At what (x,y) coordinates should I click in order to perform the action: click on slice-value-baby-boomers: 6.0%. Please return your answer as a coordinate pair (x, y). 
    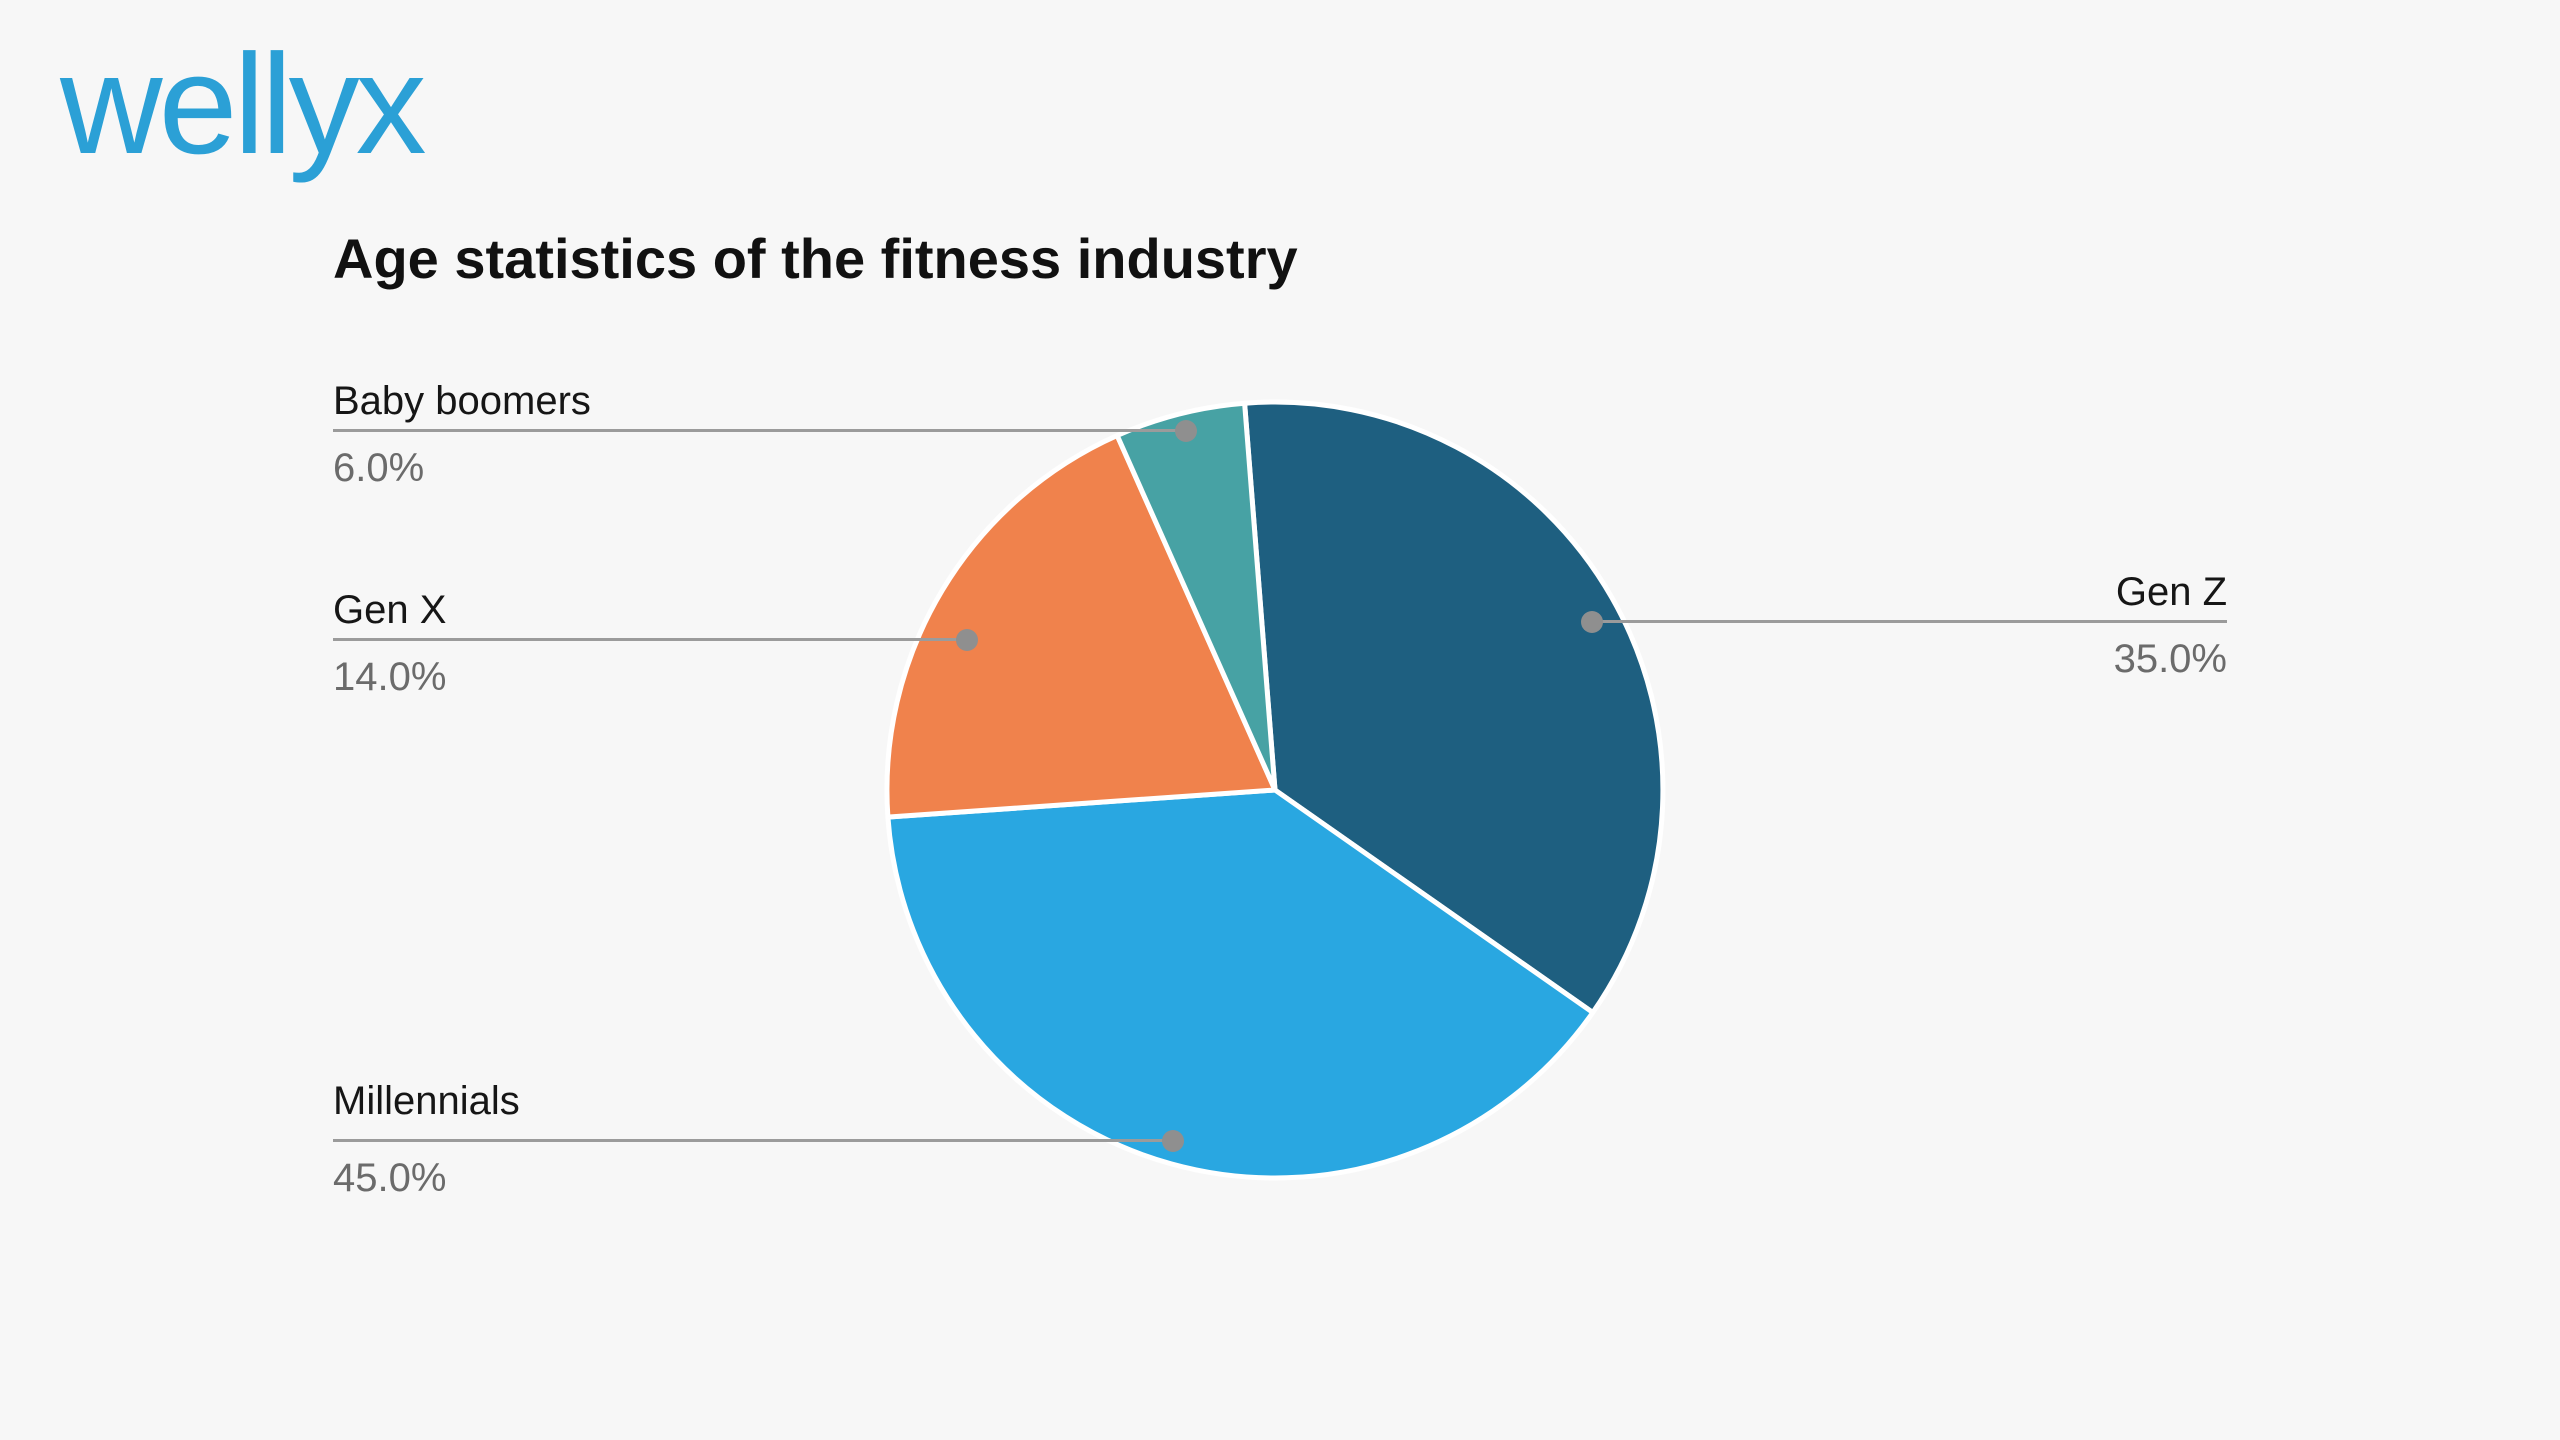
    Looking at the image, I should click on (379, 468).